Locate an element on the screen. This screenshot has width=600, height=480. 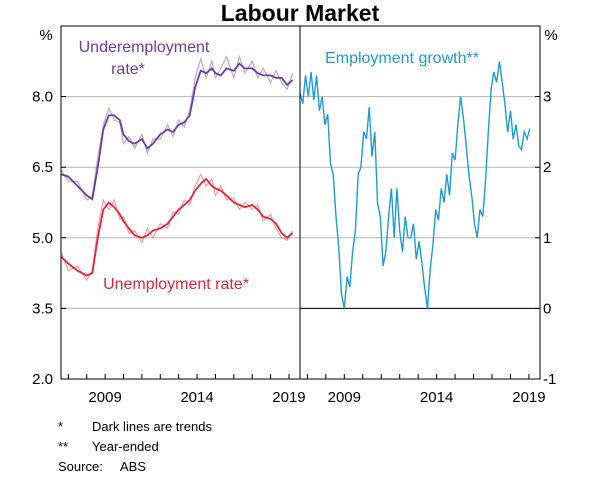
unit-label-left: % is located at coordinates (45, 35).